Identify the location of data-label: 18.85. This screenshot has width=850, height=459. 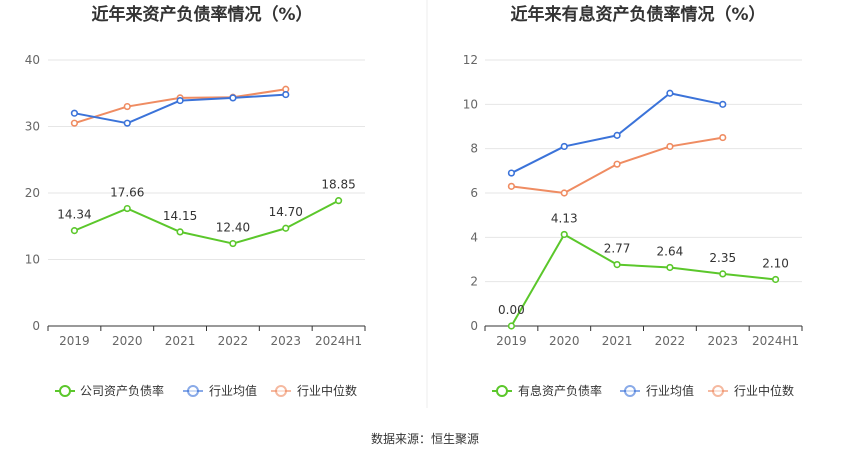
(338, 185).